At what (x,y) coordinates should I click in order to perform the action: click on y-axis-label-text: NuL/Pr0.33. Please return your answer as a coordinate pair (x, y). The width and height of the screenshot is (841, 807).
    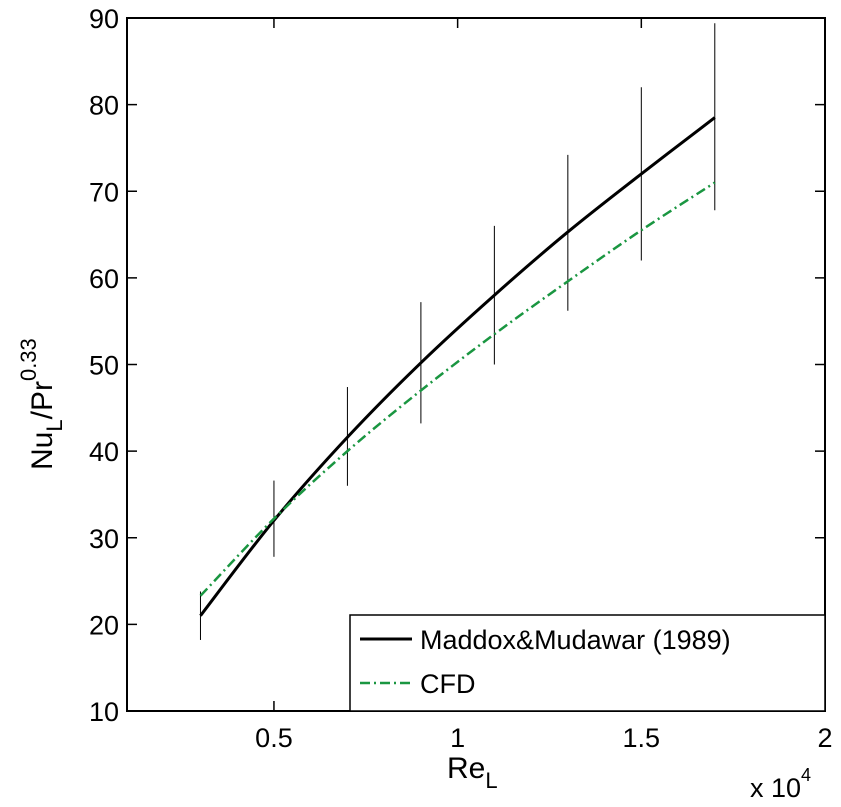
    Looking at the image, I should click on (41, 404).